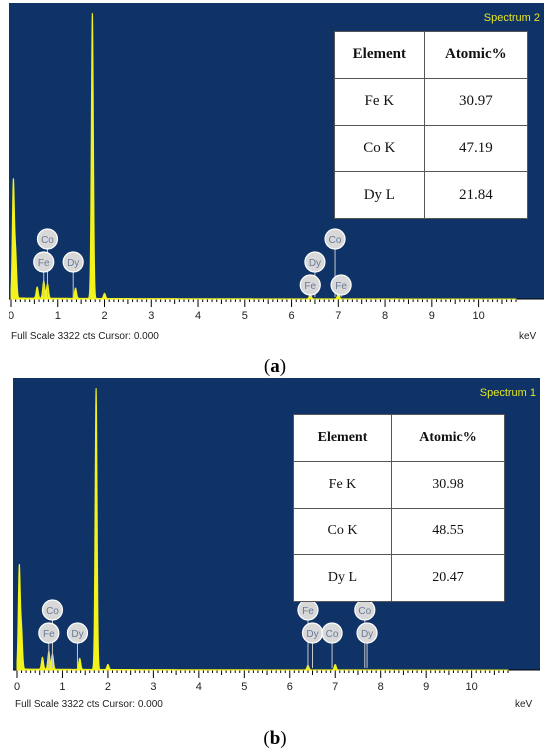 The width and height of the screenshot is (550, 756). I want to click on spectrum-label: Spectrum 2, so click(512, 18).